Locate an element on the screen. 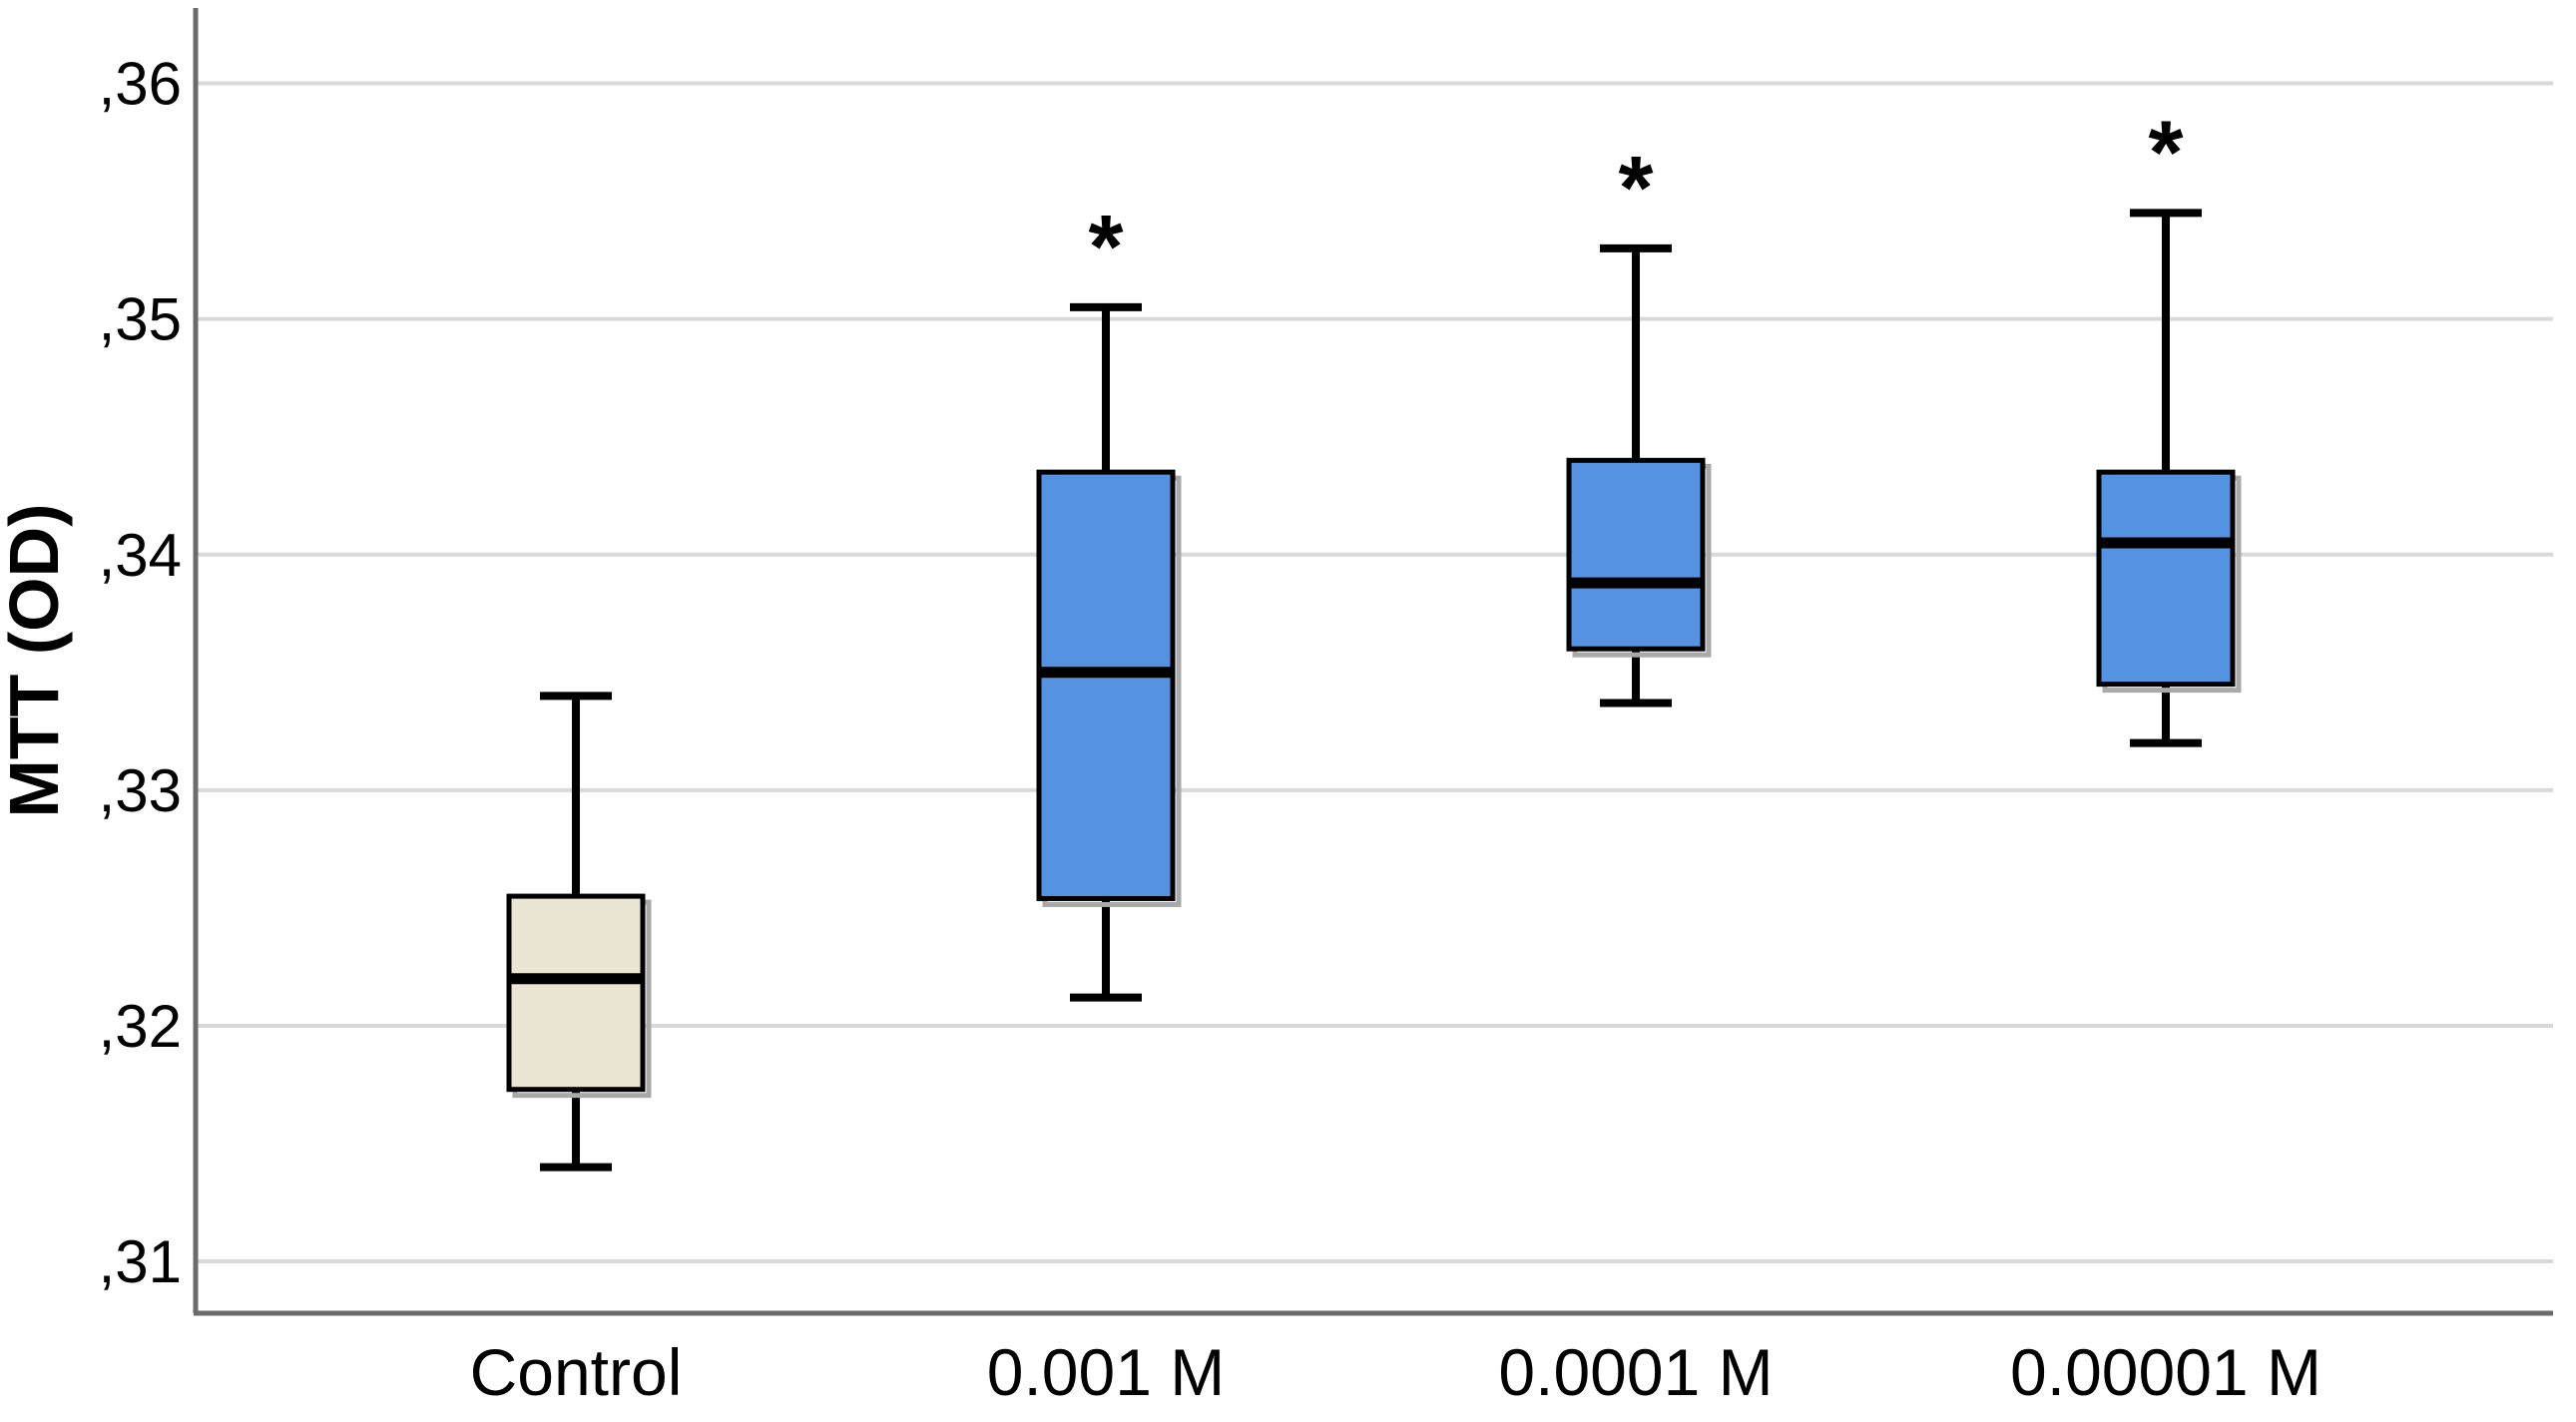 The image size is (2576, 1422). x-category-label: 0.001 M is located at coordinates (1106, 1372).